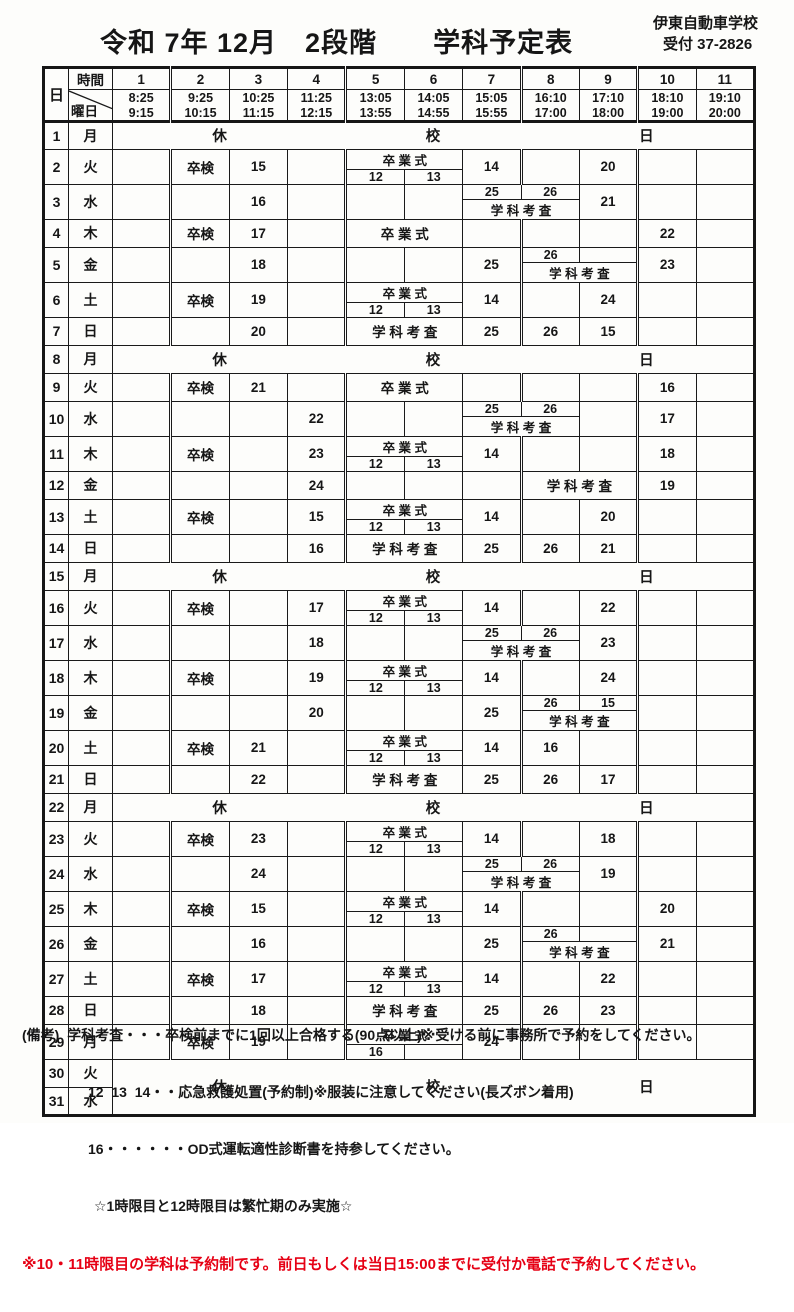  What do you see at coordinates (399, 201) in the screenshot?
I see `schedule-row: 3 水 16 25 26 学 科 考 査 21` at bounding box center [399, 201].